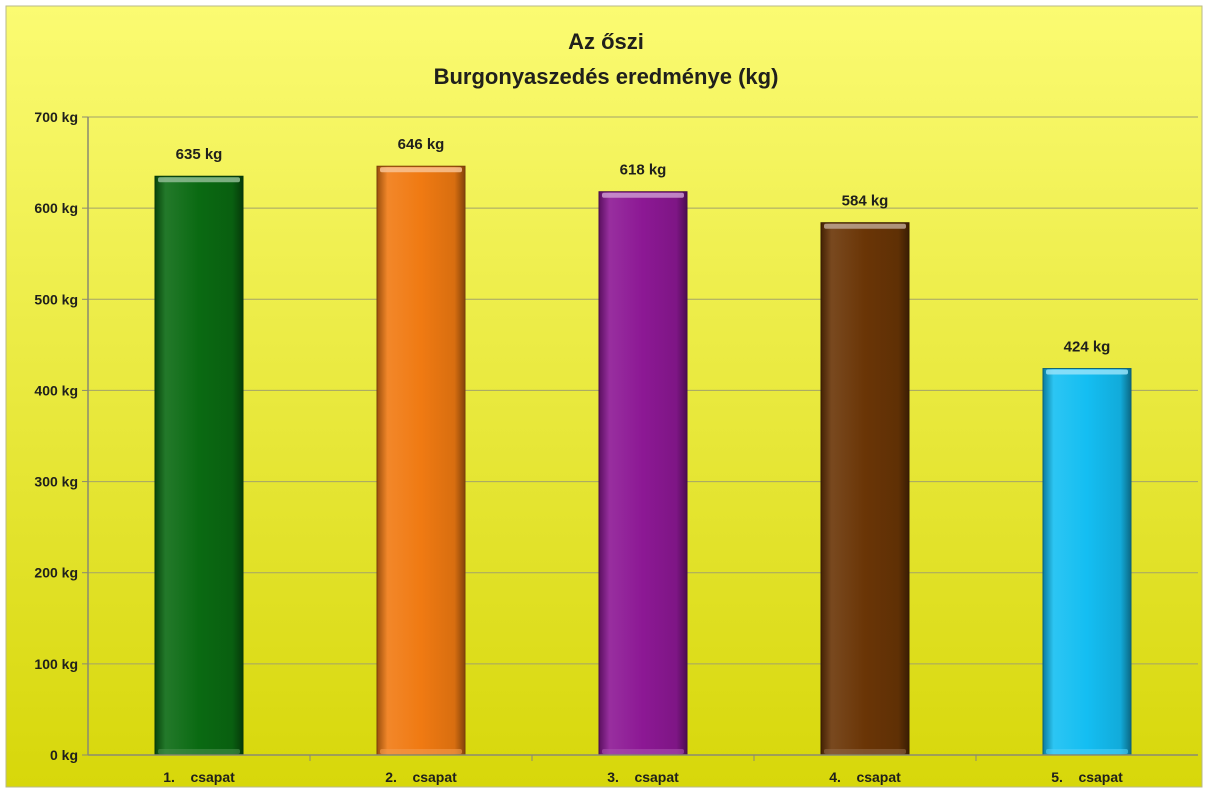 This screenshot has height=798, width=1208. What do you see at coordinates (56, 299) in the screenshot?
I see `y-tick-label: 500 kg` at bounding box center [56, 299].